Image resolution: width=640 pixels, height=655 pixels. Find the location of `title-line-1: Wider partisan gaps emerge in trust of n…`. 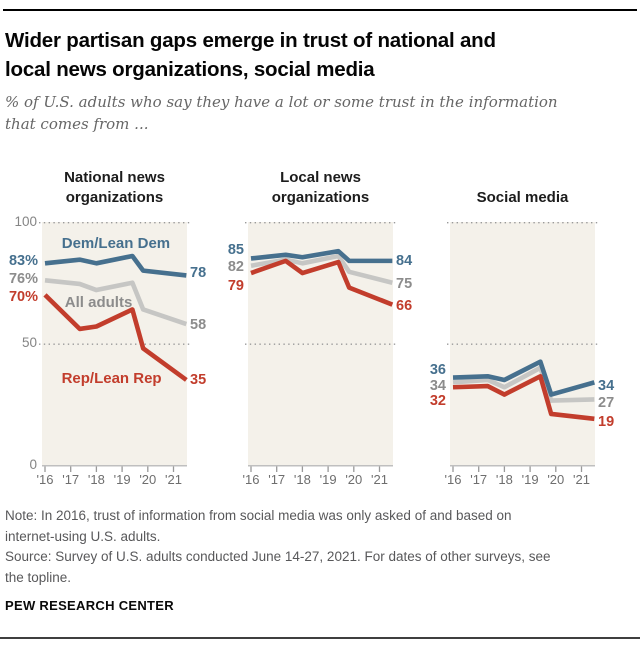

title-line-1: Wider partisan gaps emerge in trust of n… is located at coordinates (250, 40).